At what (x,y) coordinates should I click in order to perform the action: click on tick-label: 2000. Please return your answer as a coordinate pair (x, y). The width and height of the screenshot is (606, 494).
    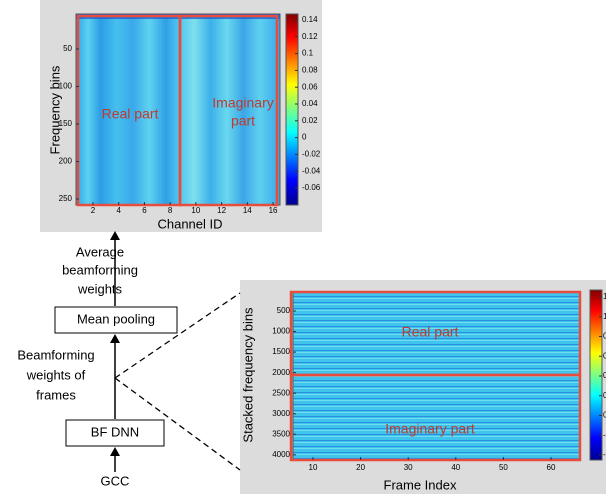
    Looking at the image, I should click on (281, 372).